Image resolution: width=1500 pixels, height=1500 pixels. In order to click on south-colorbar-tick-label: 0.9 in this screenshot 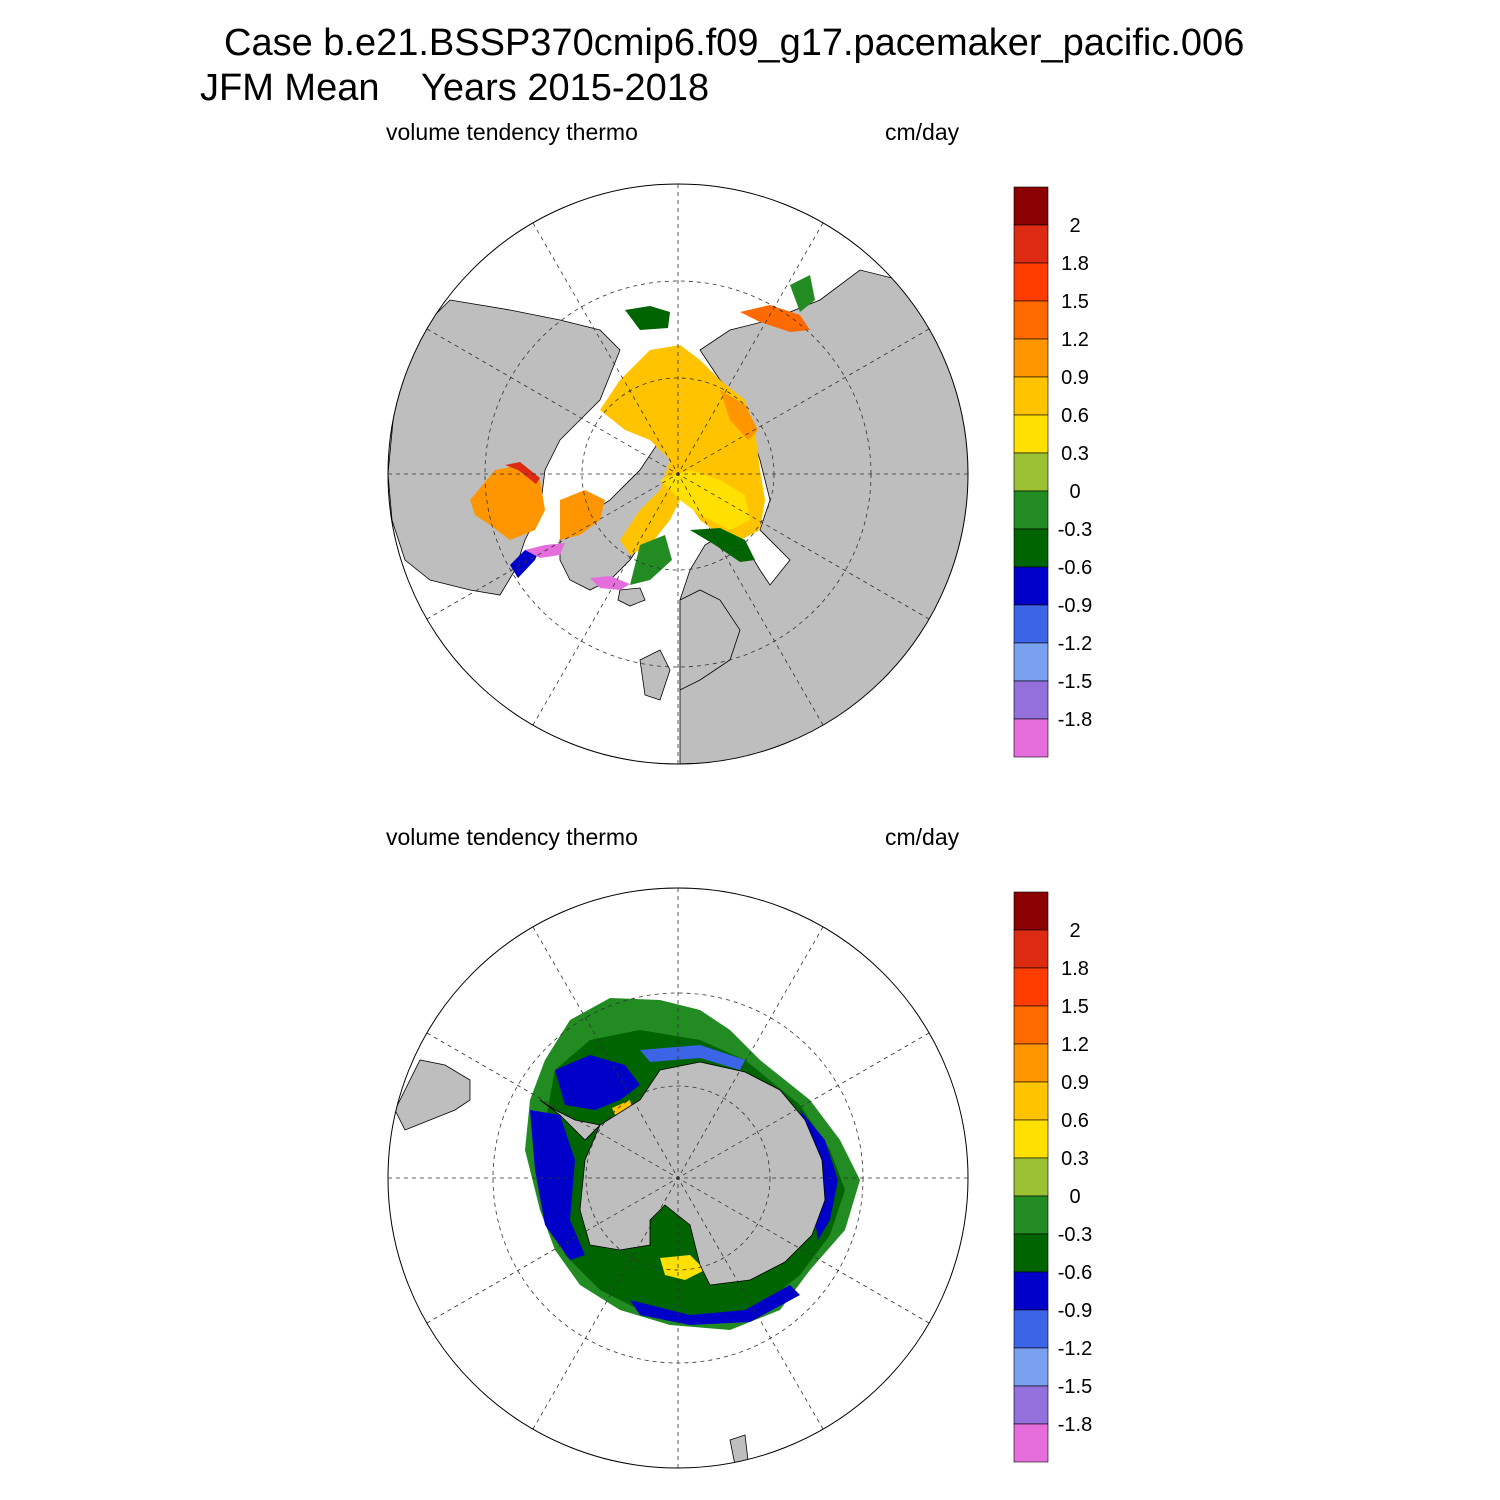, I will do `click(1075, 1083)`.